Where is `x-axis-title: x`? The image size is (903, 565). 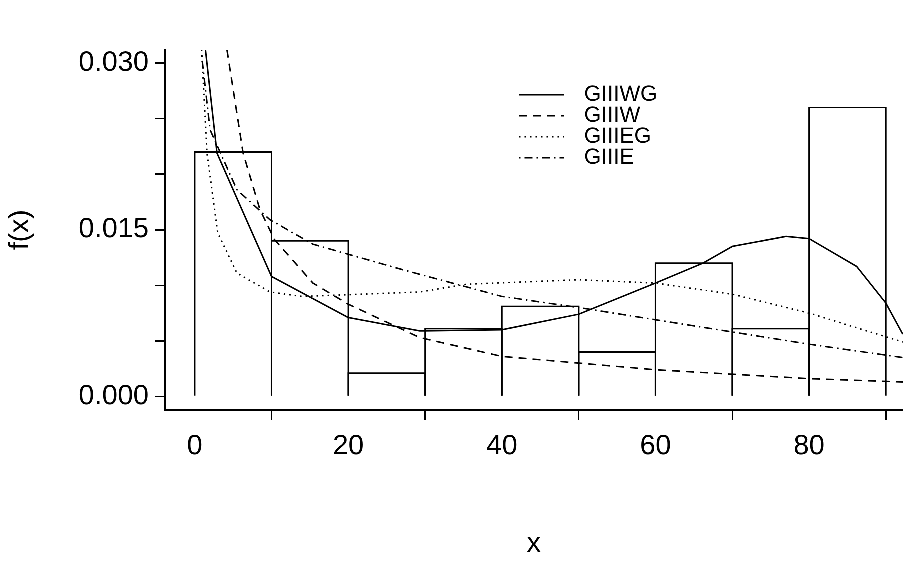
x-axis-title: x is located at coordinates (534, 542).